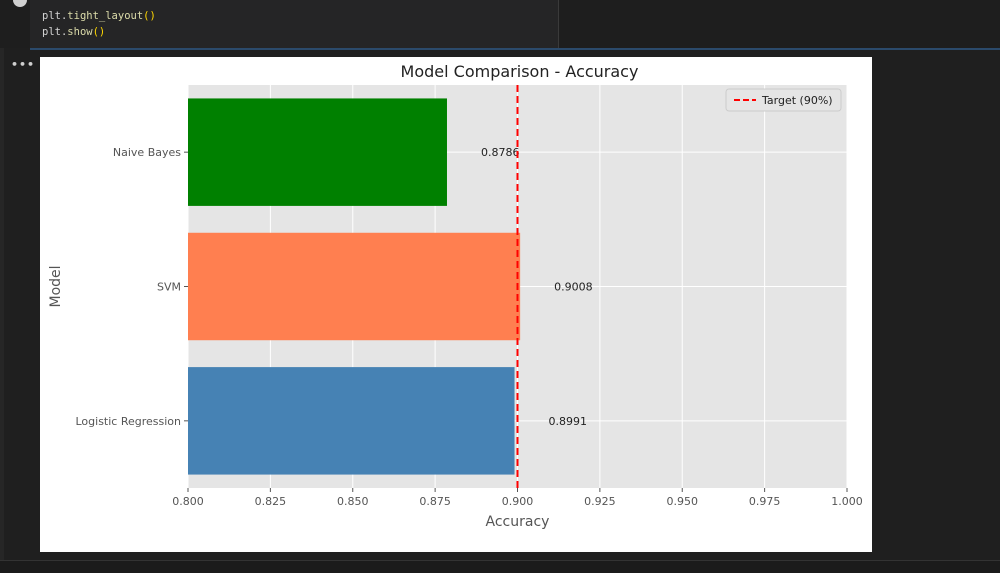 This screenshot has height=573, width=1000. Describe the element at coordinates (128, 421) in the screenshot. I see `y-tick-label: Logistic Regression` at that location.